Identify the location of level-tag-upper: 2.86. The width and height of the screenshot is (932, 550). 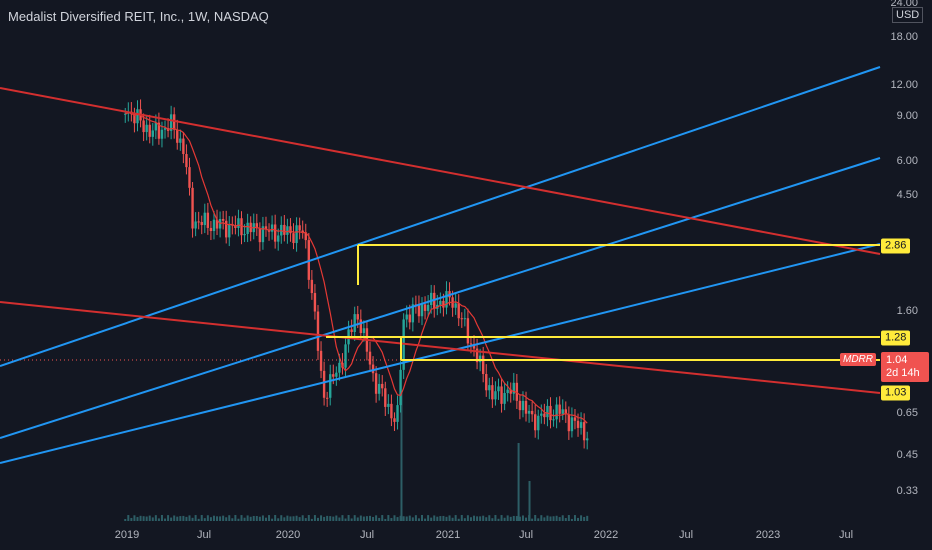
(896, 246).